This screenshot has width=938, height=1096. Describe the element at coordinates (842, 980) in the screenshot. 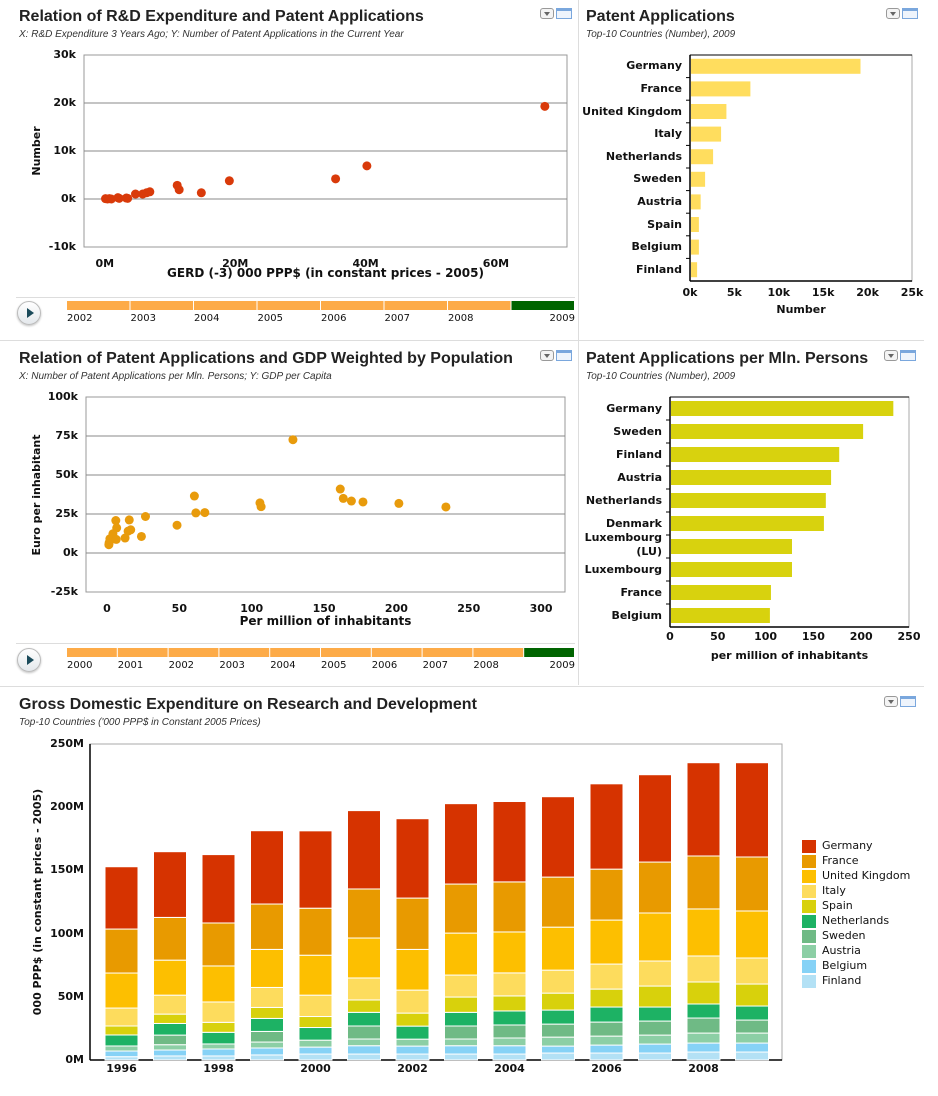

I see `legend-label: Finland` at that location.